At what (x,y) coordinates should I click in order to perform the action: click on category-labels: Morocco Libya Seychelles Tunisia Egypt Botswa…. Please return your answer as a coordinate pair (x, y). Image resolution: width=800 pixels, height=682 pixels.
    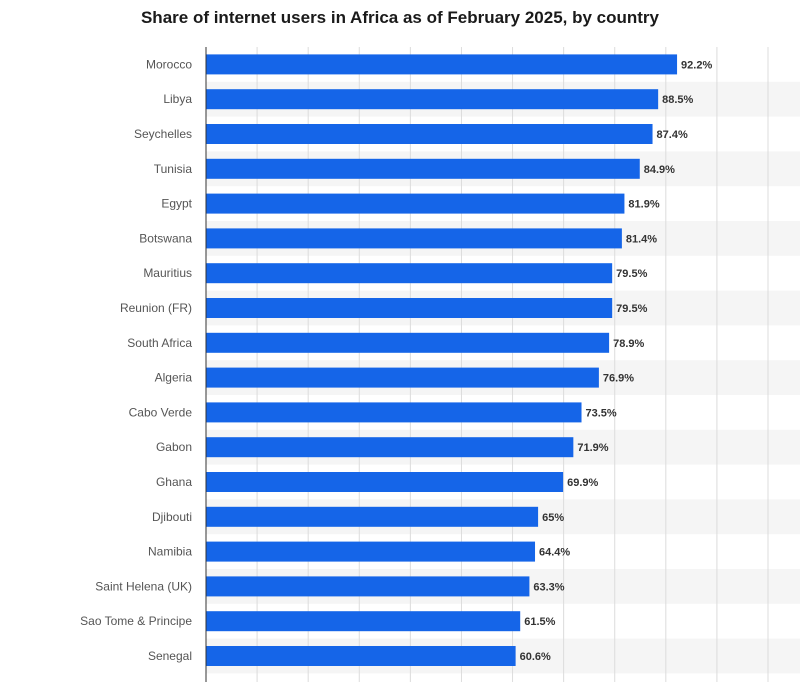
    Looking at the image, I should click on (136, 360).